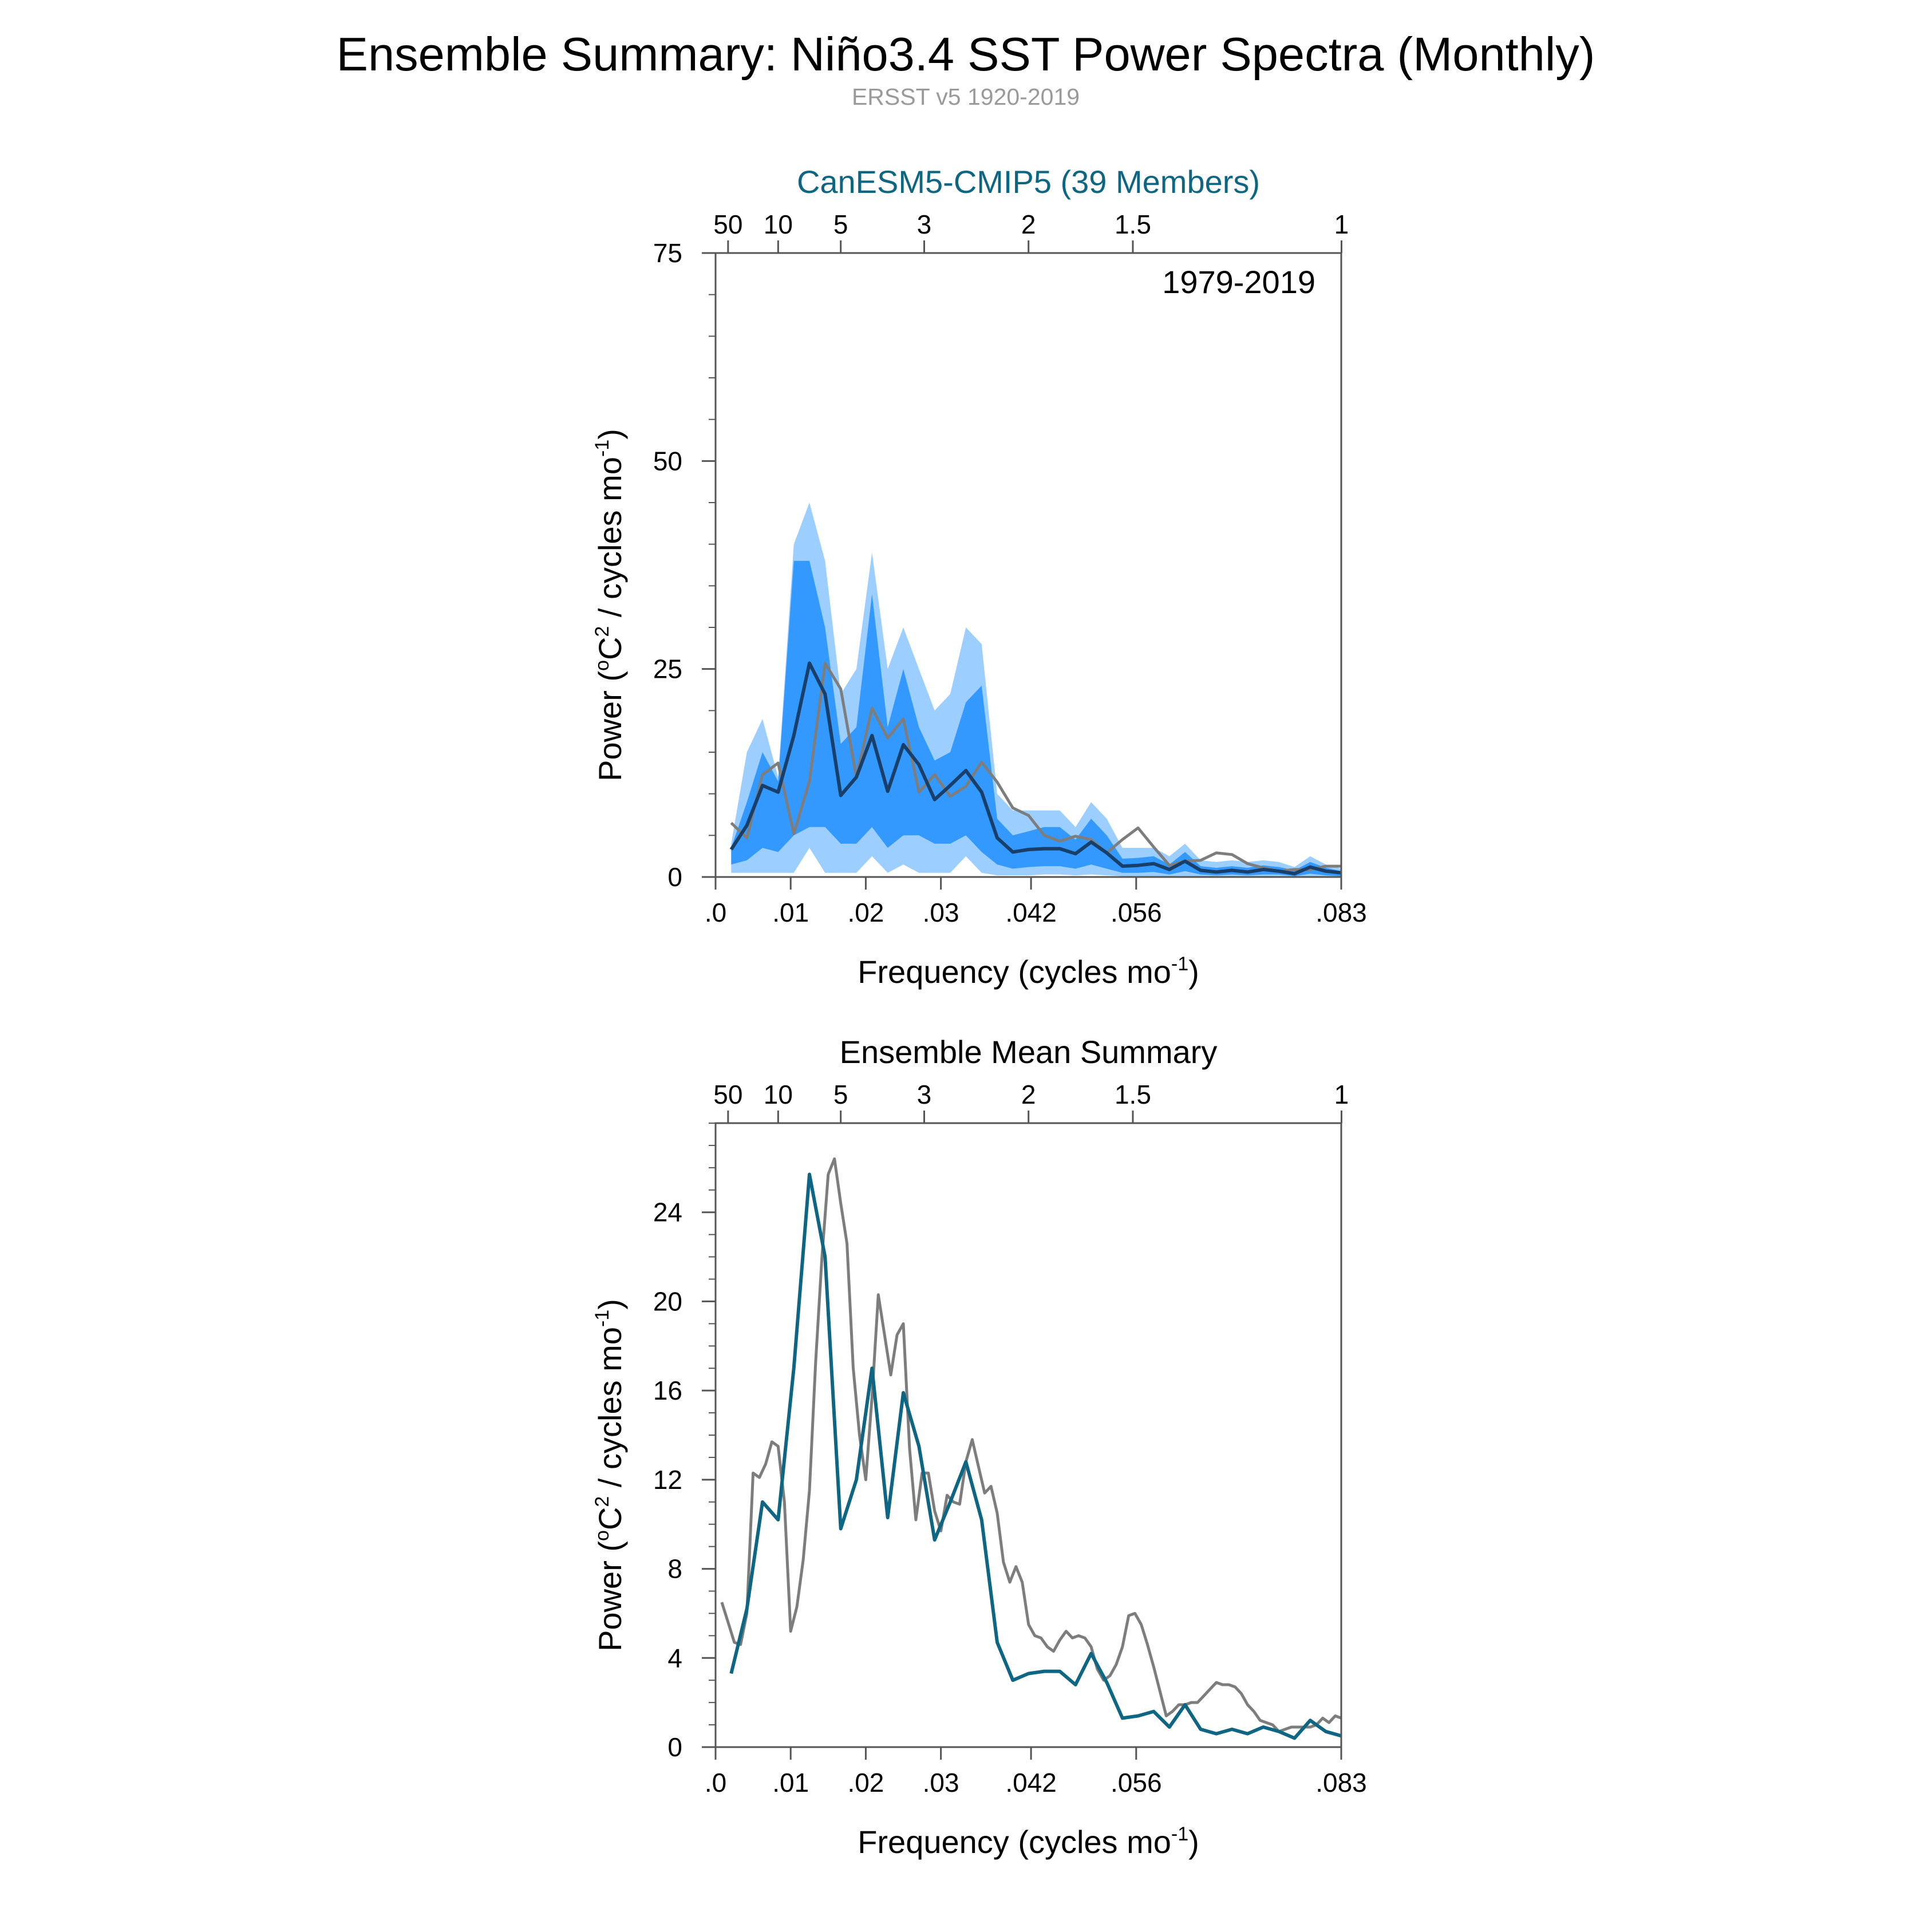  I want to click on model-mean-line, so click(1035, 1456).